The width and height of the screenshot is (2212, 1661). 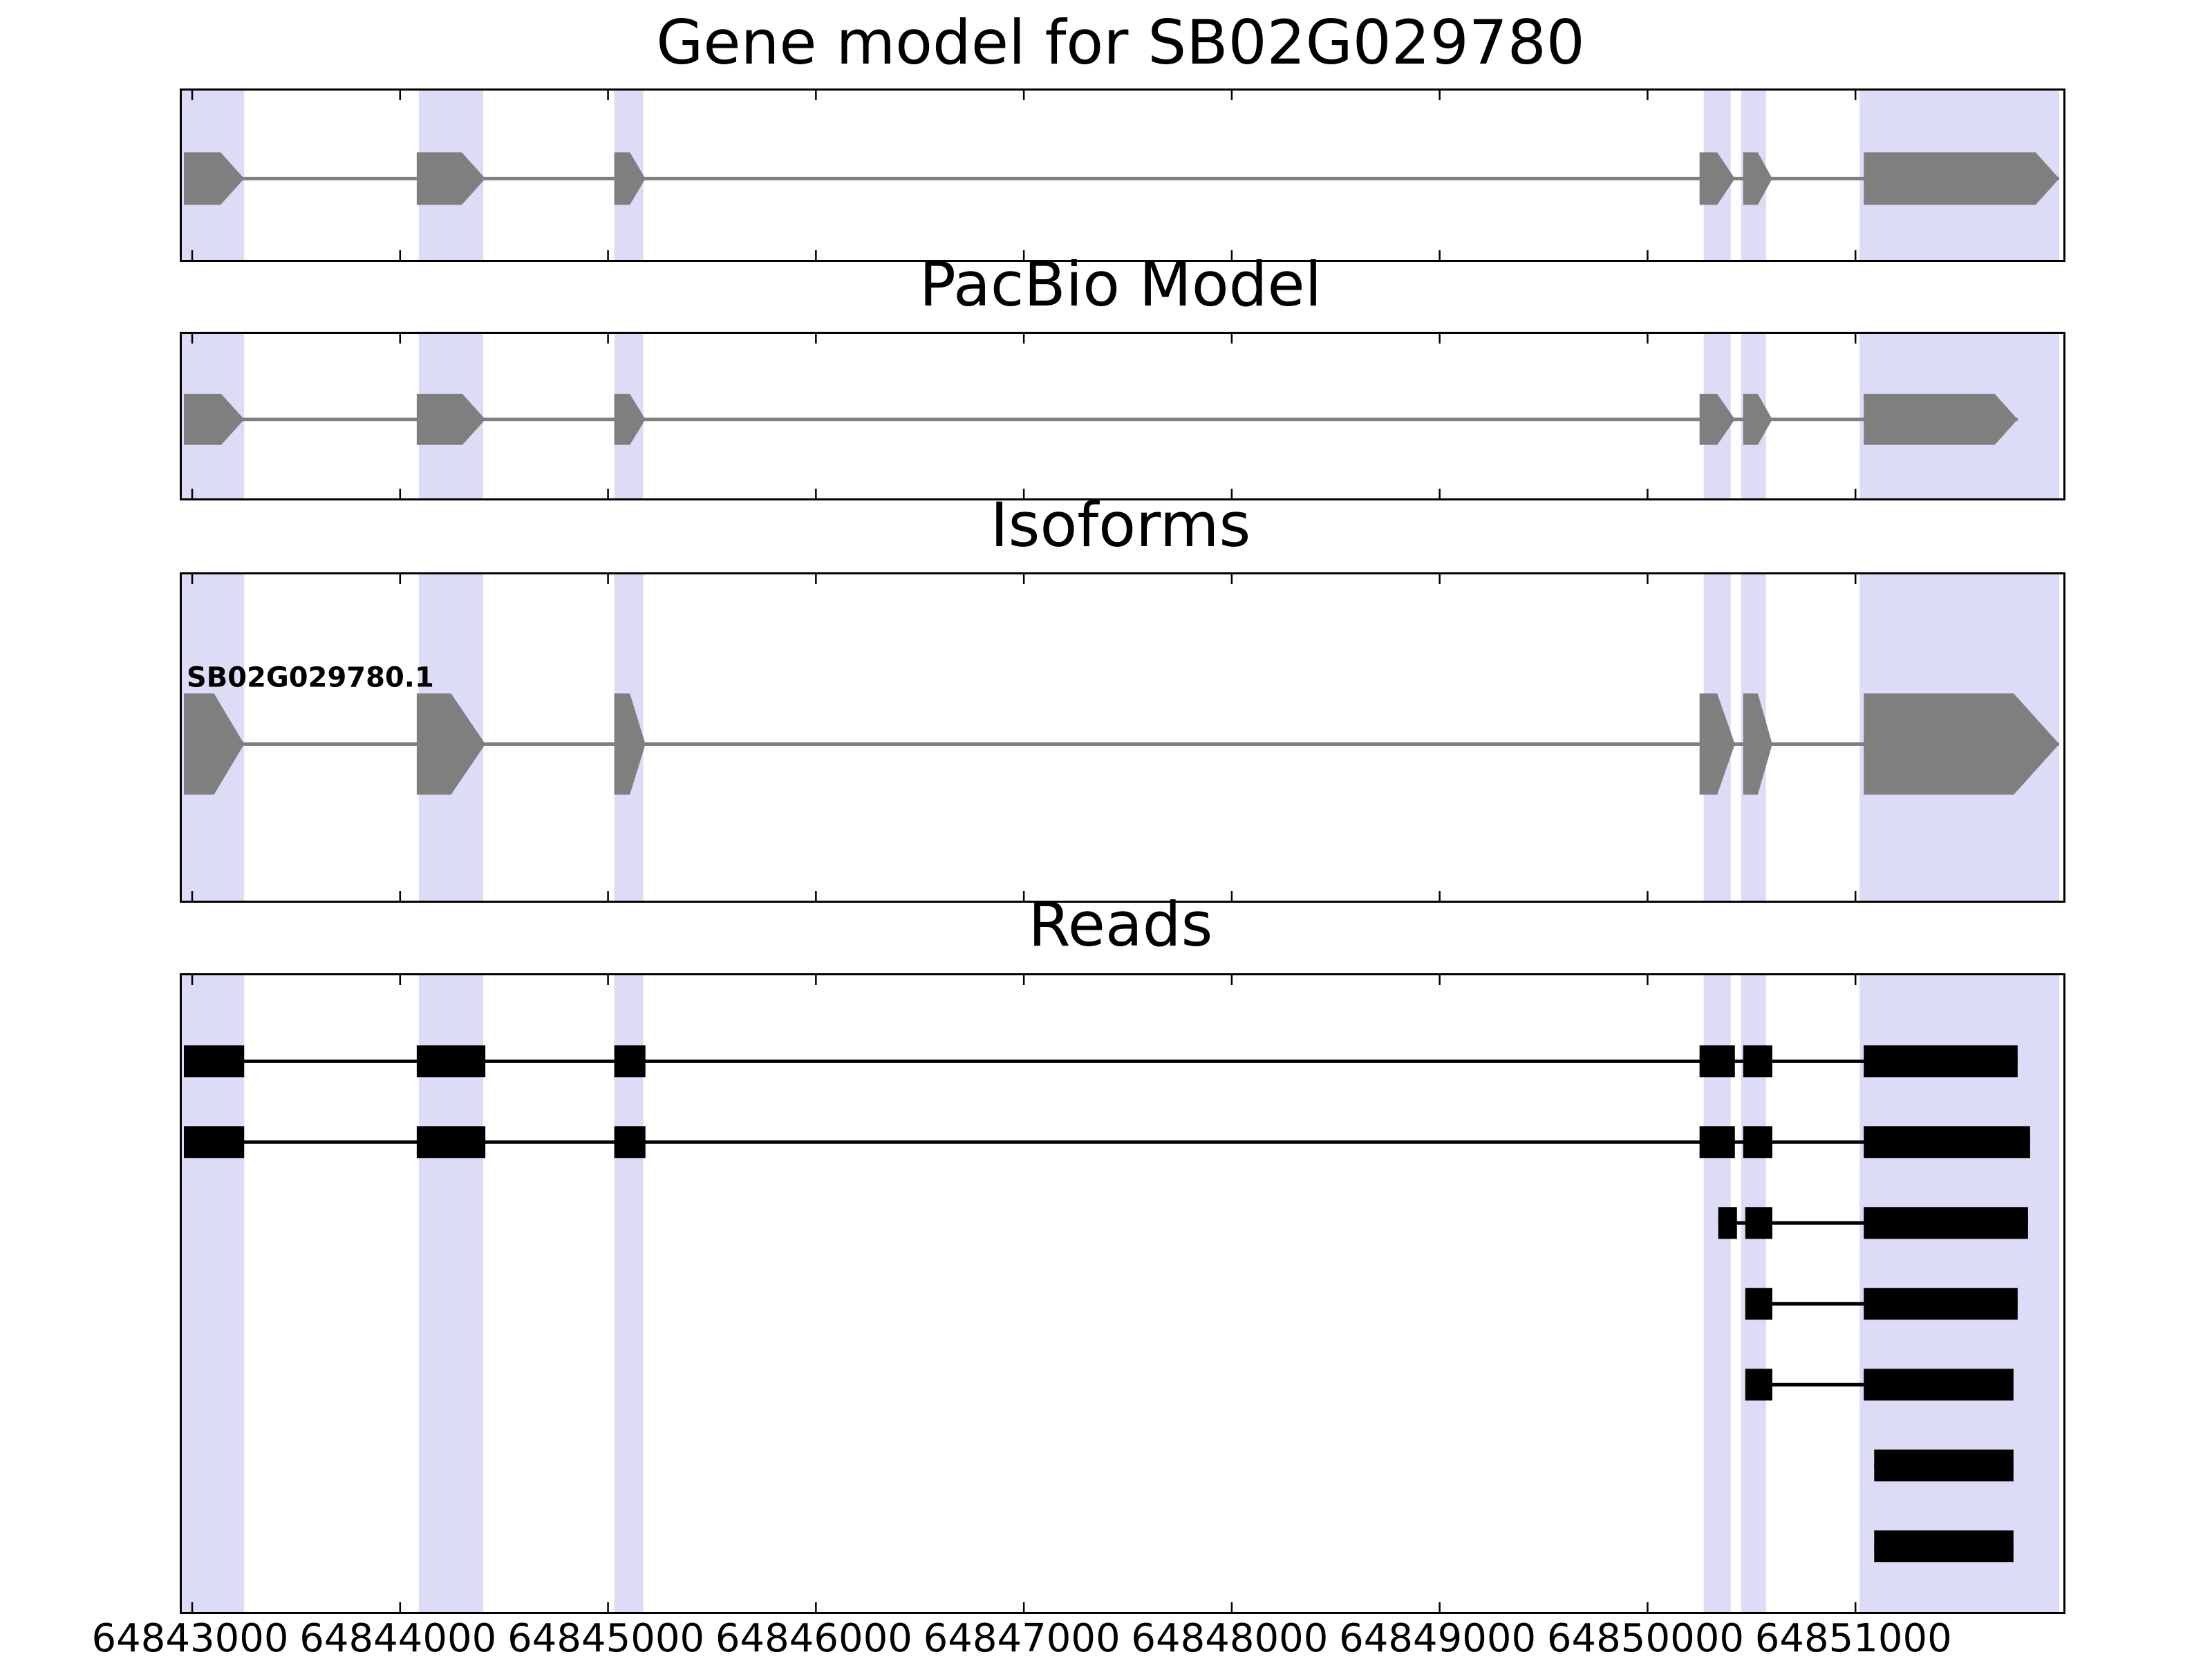 I want to click on panel-gene-model, so click(x=1122, y=175).